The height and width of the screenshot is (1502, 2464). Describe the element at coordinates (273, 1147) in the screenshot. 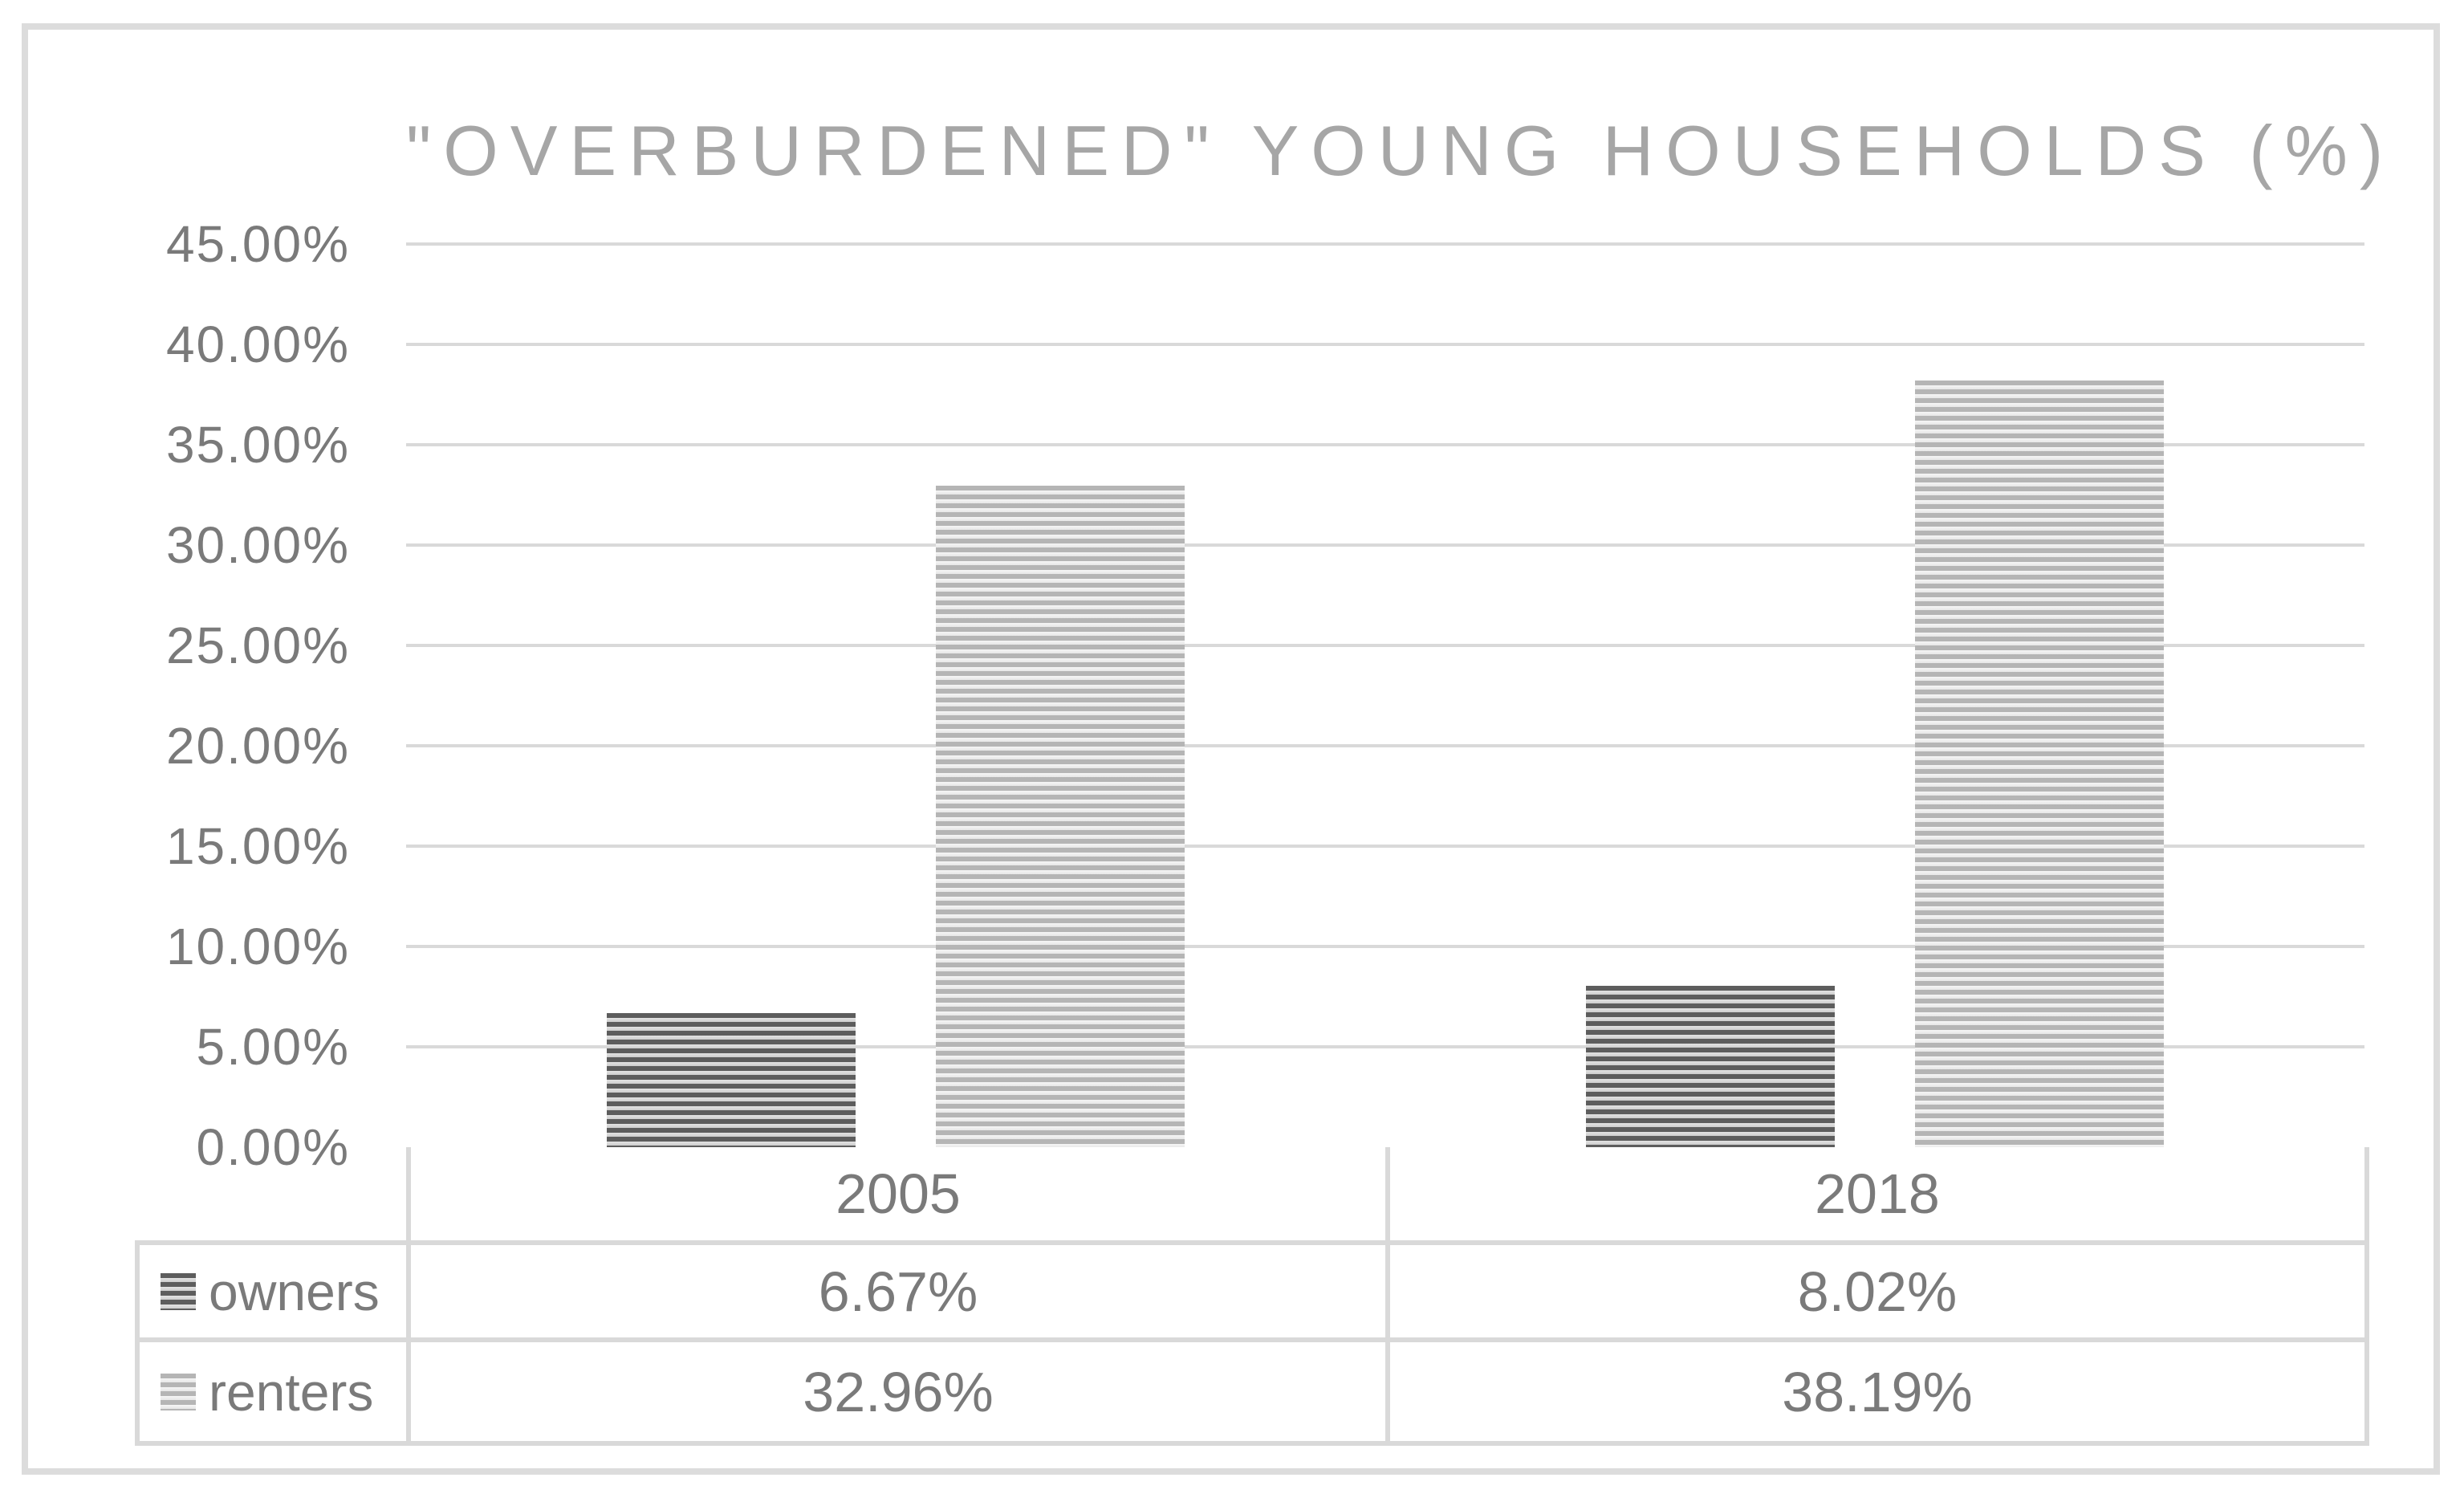

I see `y-axis-tick-label: 0.00%` at that location.